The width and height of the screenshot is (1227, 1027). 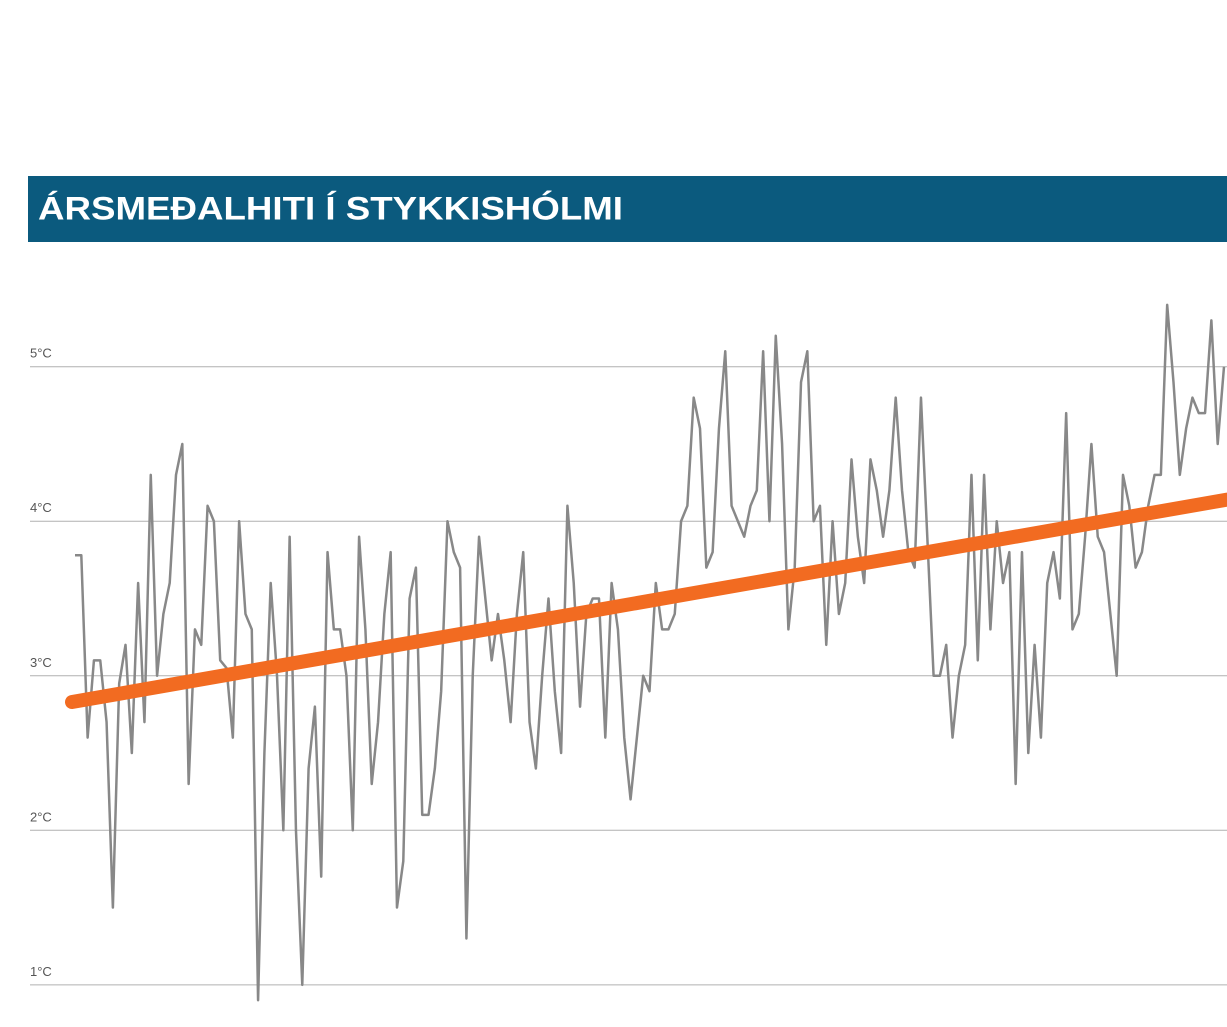 What do you see at coordinates (41, 816) in the screenshot?
I see `y-tick-label: 2°C` at bounding box center [41, 816].